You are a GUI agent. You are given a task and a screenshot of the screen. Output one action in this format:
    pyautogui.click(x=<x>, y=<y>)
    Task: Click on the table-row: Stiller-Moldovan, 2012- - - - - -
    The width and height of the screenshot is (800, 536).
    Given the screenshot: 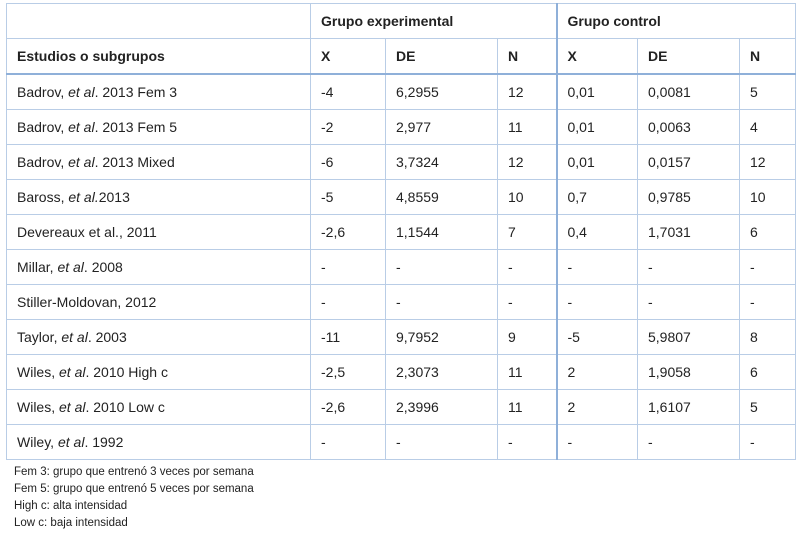 What is the action you would take?
    pyautogui.click(x=401, y=302)
    